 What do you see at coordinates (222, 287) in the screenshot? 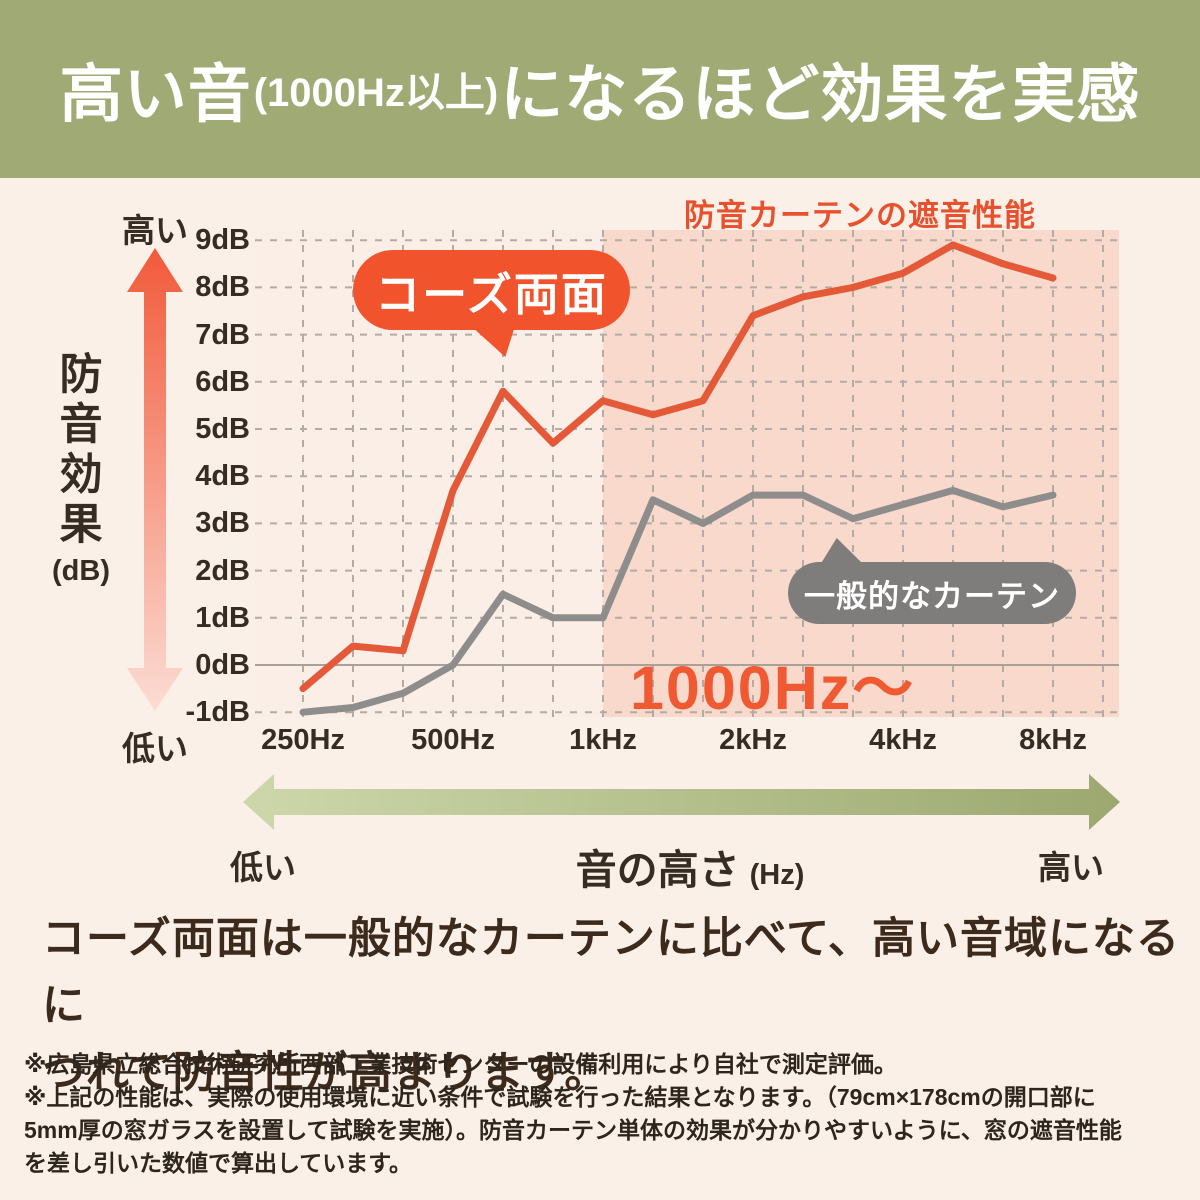
I see `y-tick-label: 8dB` at bounding box center [222, 287].